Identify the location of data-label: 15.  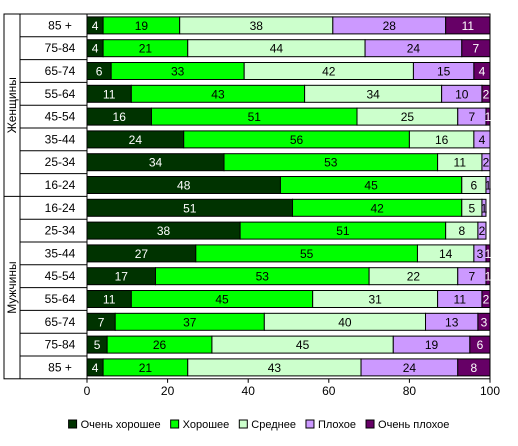
(444, 72).